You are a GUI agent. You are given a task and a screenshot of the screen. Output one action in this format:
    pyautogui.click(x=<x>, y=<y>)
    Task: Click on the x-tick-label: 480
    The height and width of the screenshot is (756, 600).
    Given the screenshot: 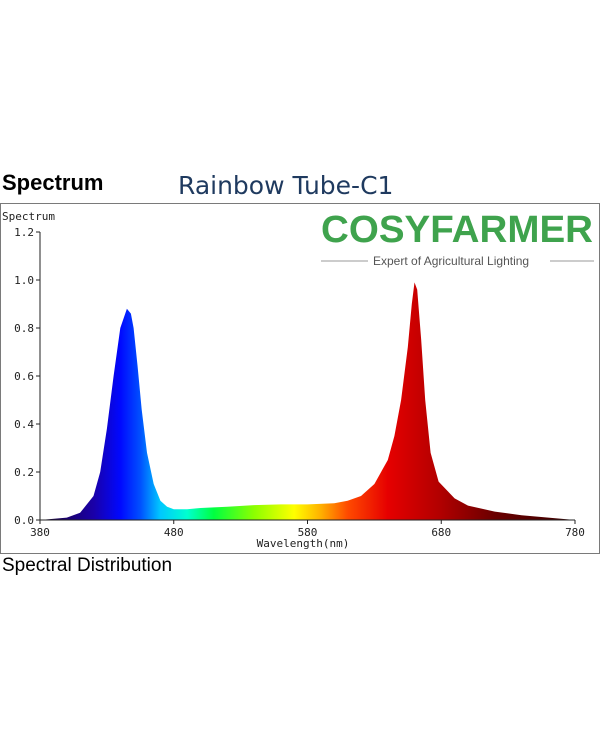 What is the action you would take?
    pyautogui.click(x=174, y=532)
    